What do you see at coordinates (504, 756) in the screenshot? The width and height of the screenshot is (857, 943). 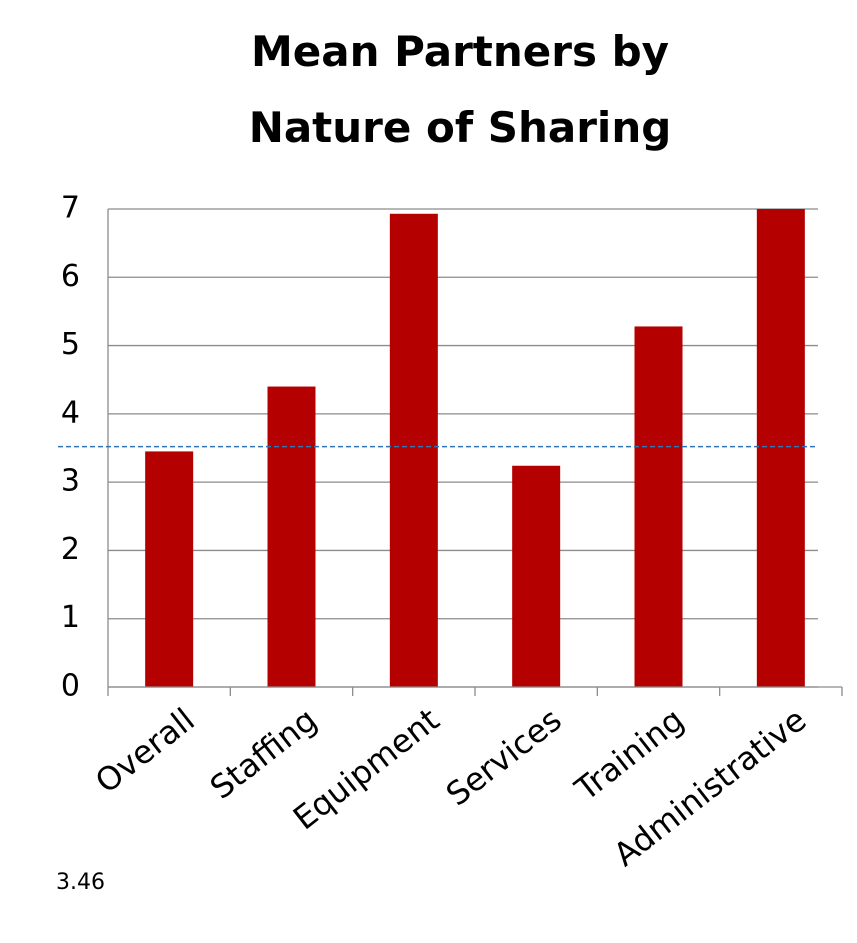 I see `x-tick-label: Services` at bounding box center [504, 756].